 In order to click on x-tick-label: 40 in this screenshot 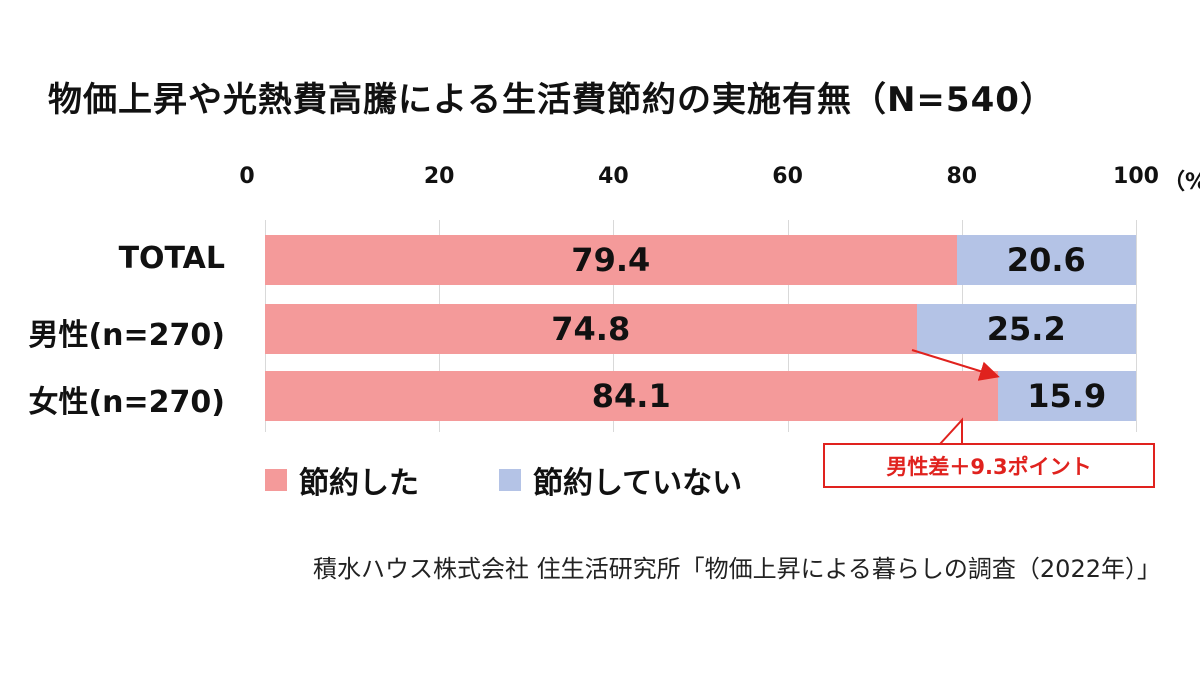, I will do `click(613, 176)`.